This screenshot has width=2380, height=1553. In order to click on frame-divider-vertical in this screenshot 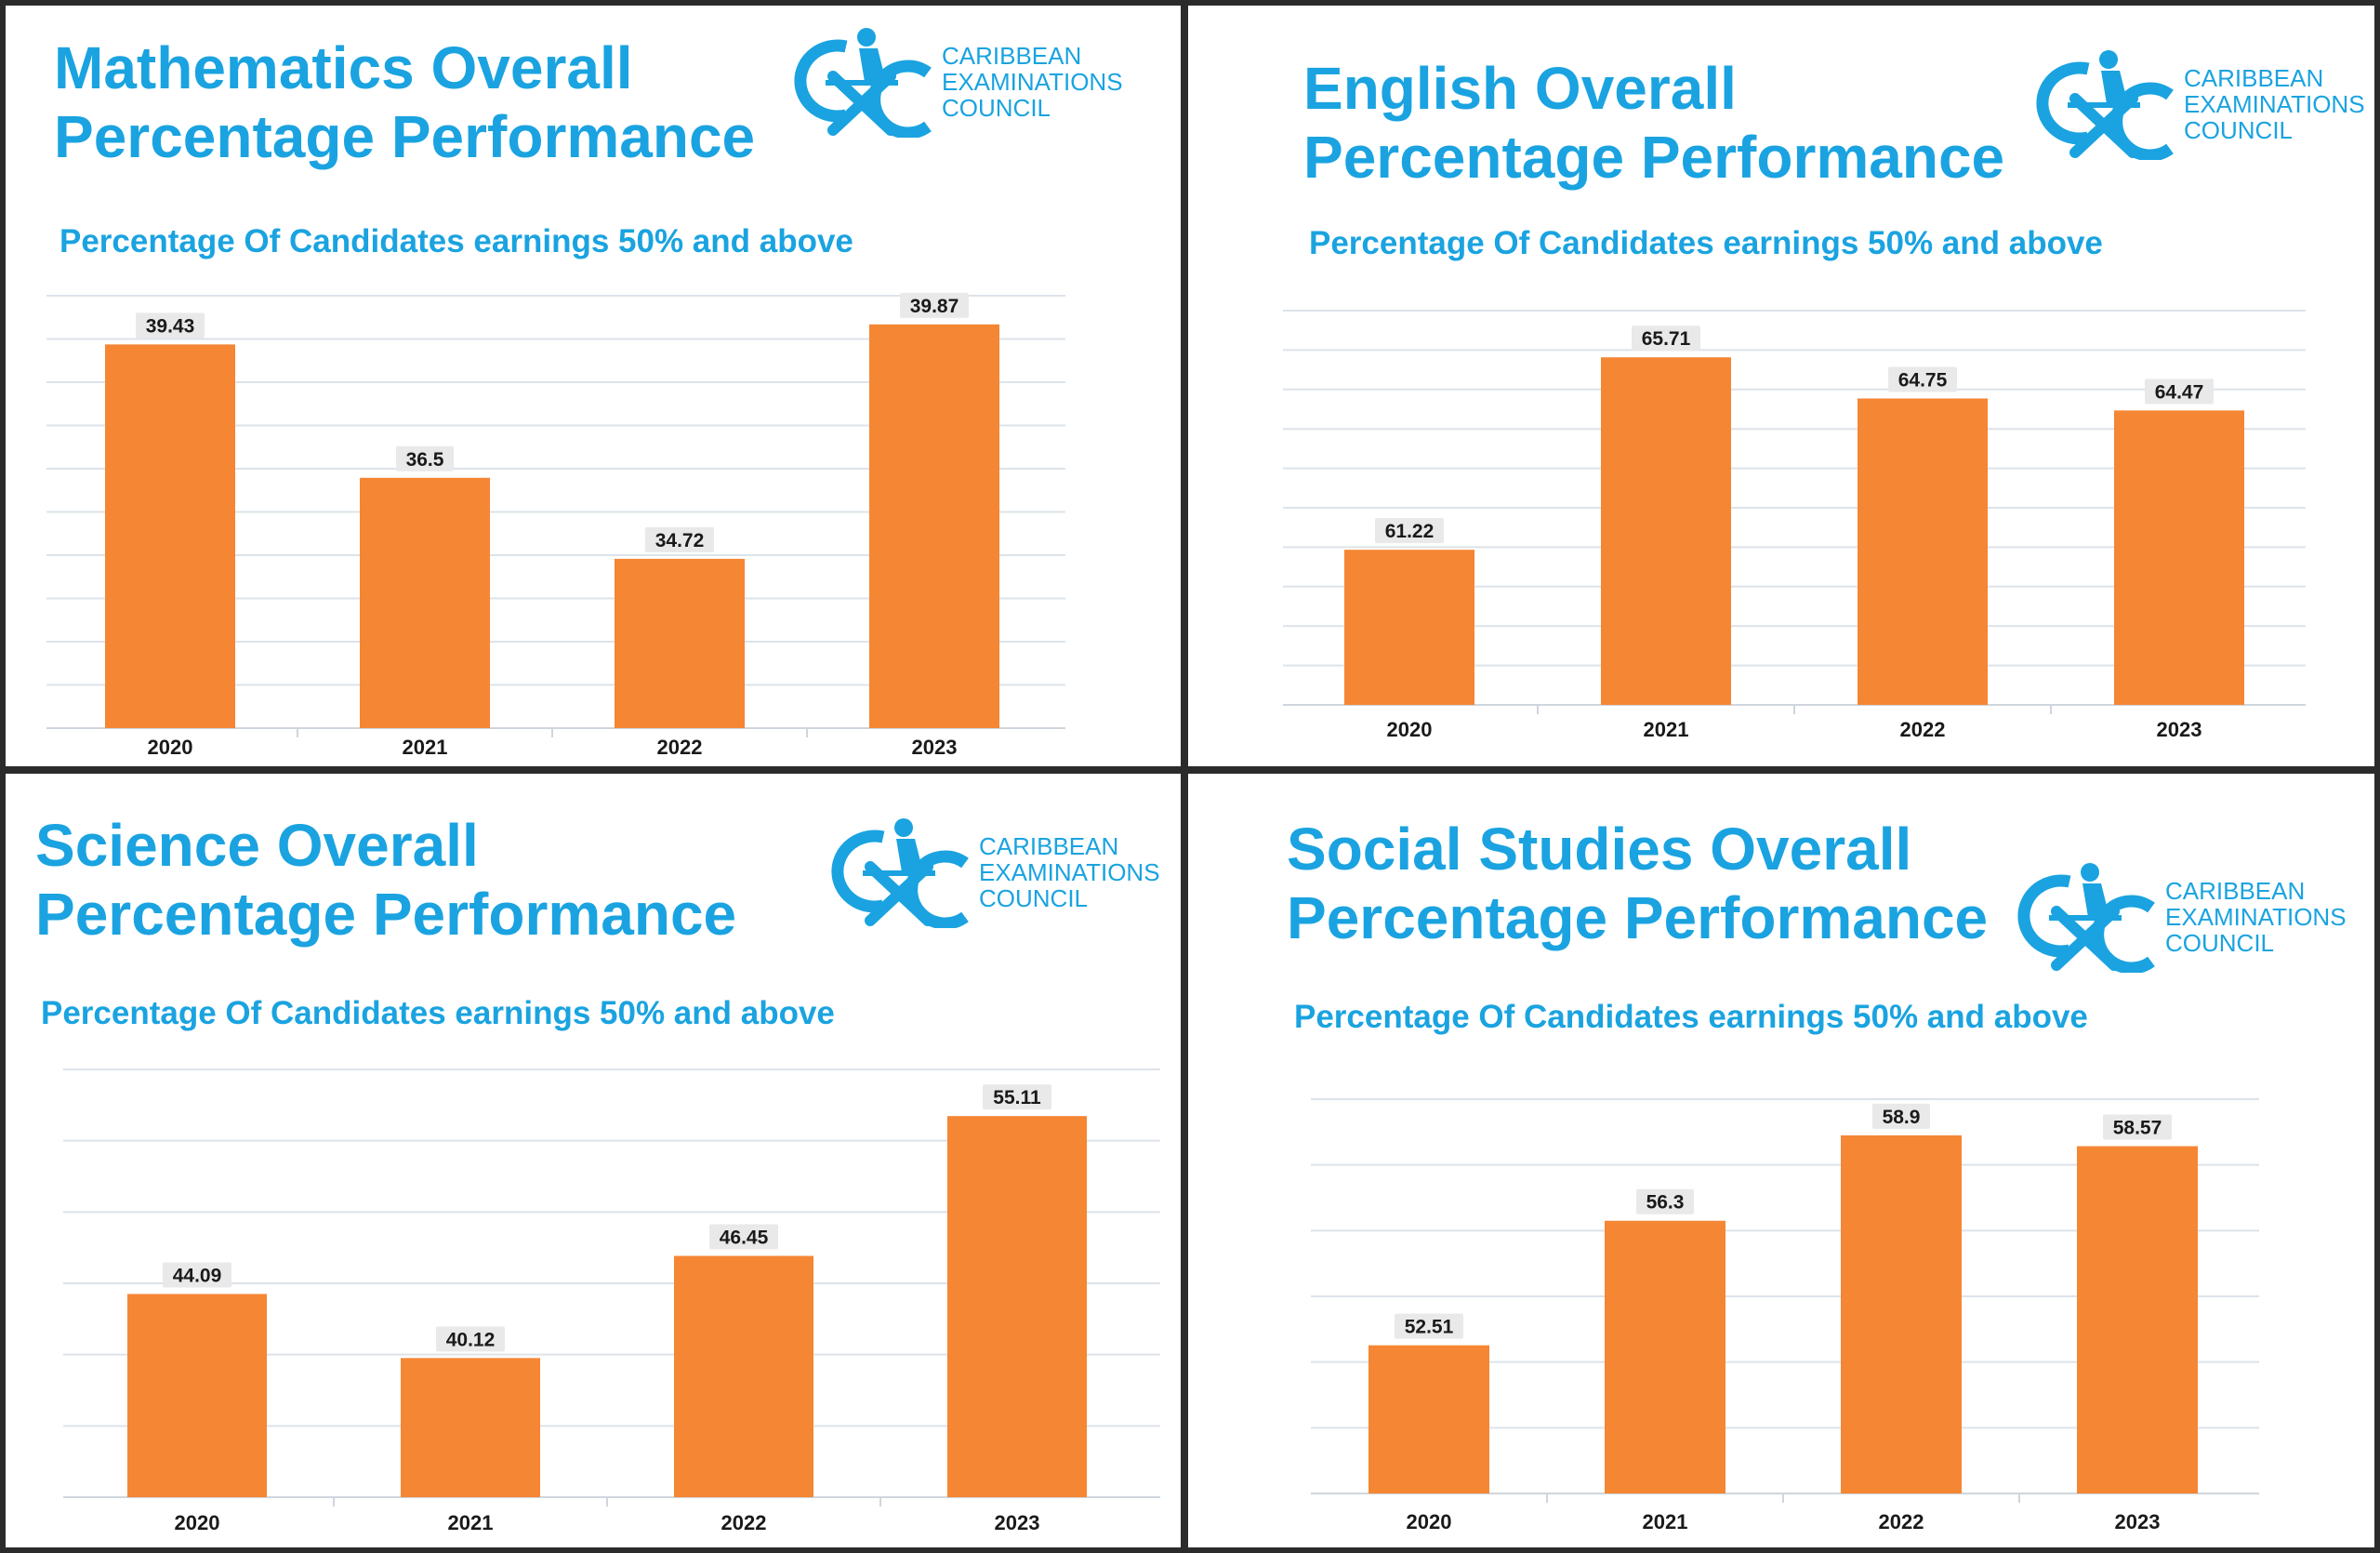, I will do `click(1184, 776)`.